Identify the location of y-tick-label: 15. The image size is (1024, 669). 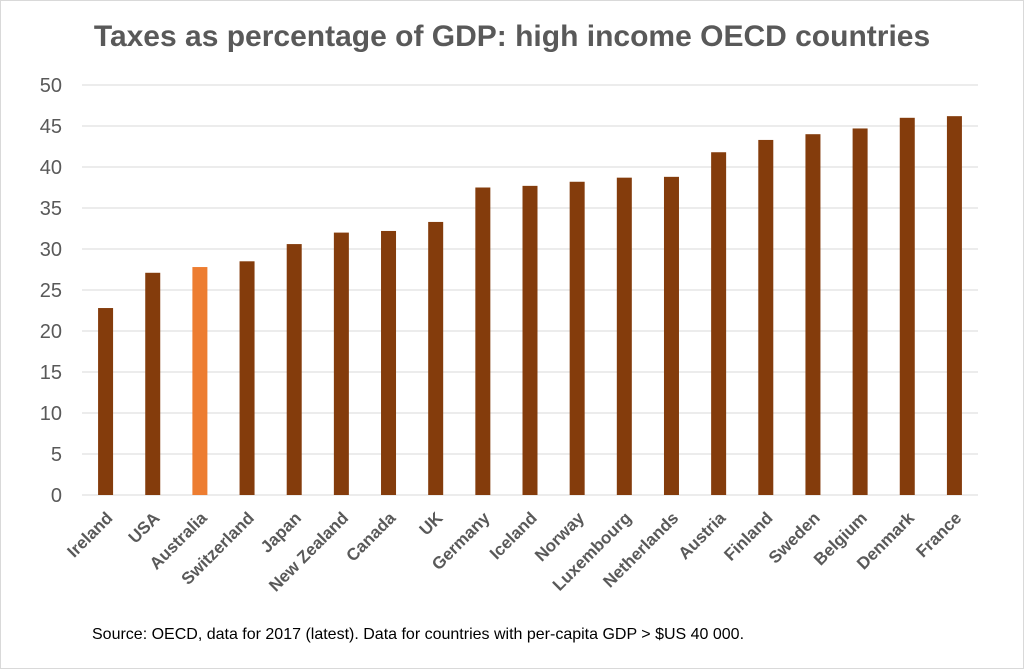
(51, 373).